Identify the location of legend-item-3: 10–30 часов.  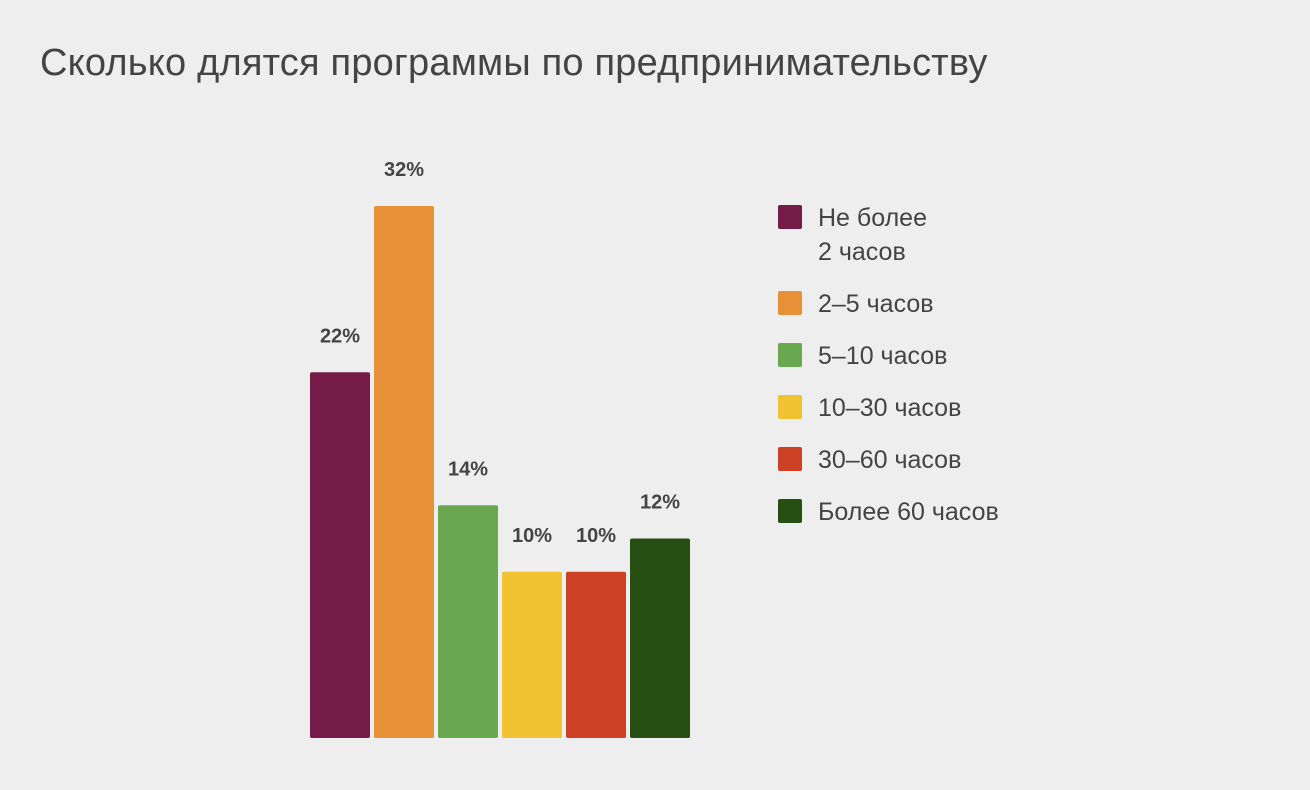
(888, 408).